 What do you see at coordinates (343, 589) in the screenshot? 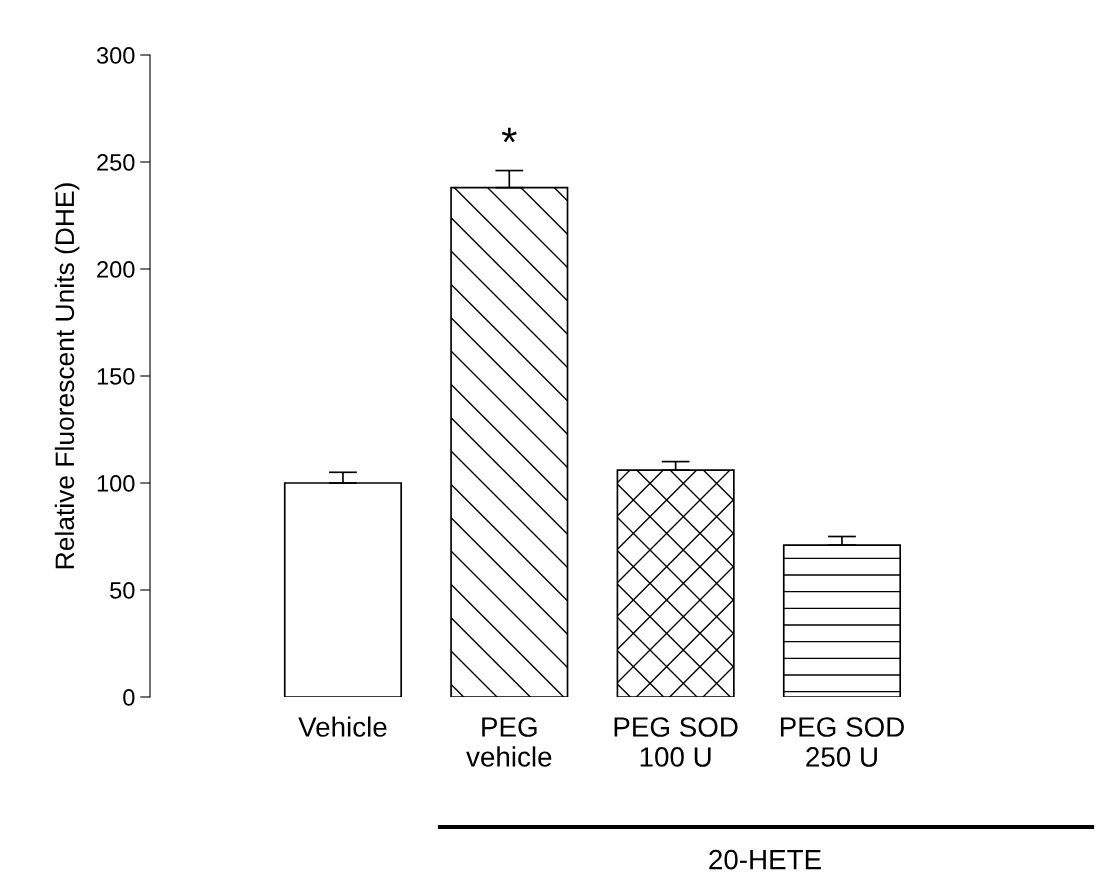
I see `bar` at bounding box center [343, 589].